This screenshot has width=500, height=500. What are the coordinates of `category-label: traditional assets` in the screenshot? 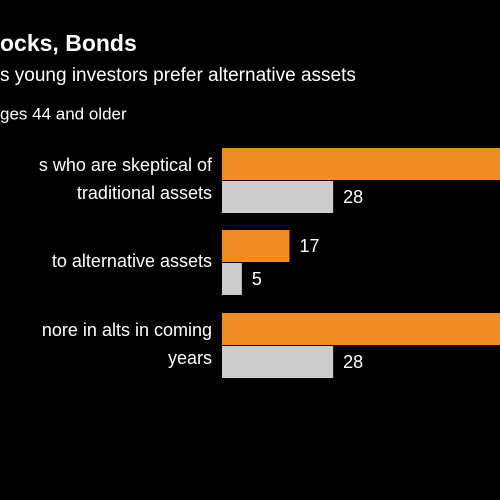 It's located at (144, 193).